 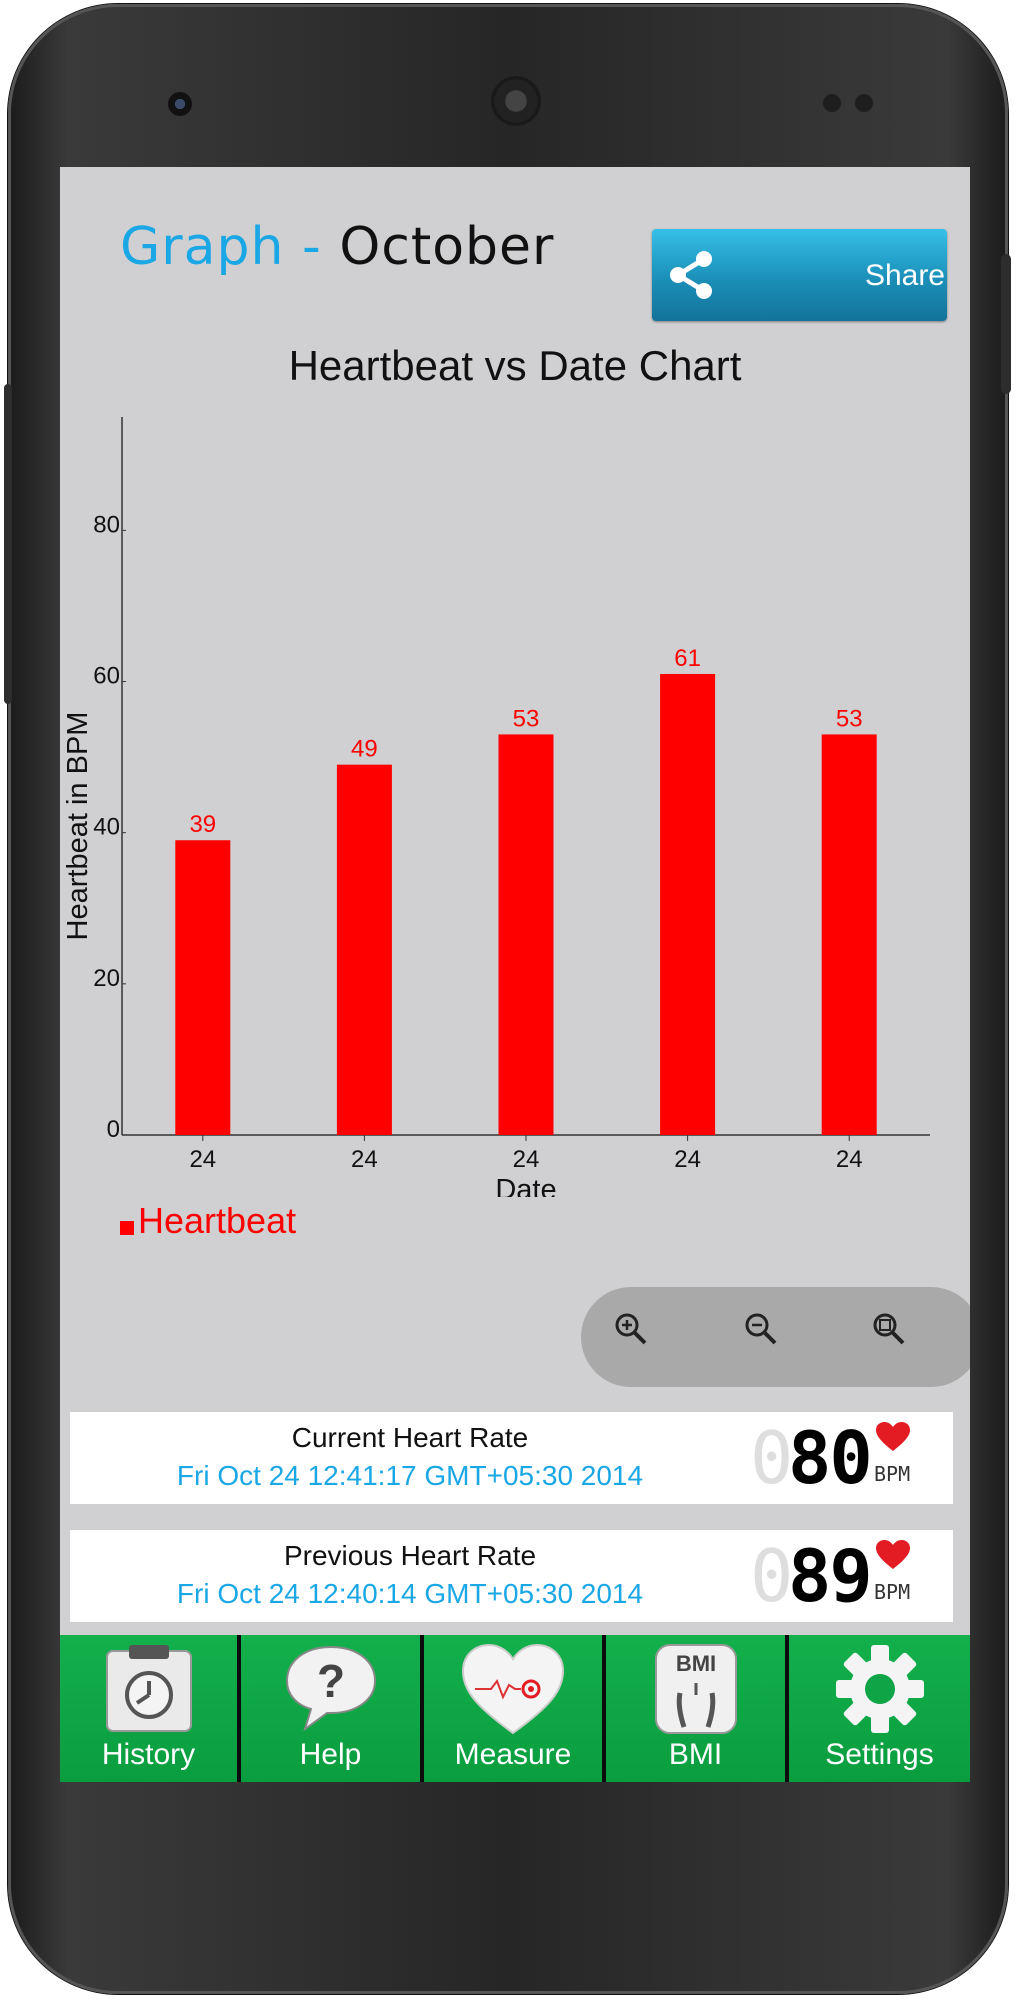 What do you see at coordinates (364, 749) in the screenshot?
I see `bar-data-label: 49` at bounding box center [364, 749].